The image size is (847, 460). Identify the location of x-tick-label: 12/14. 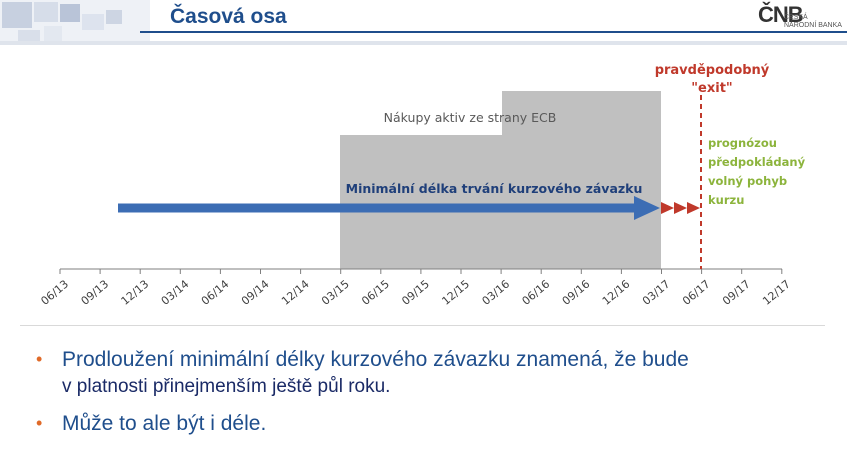
(295, 292).